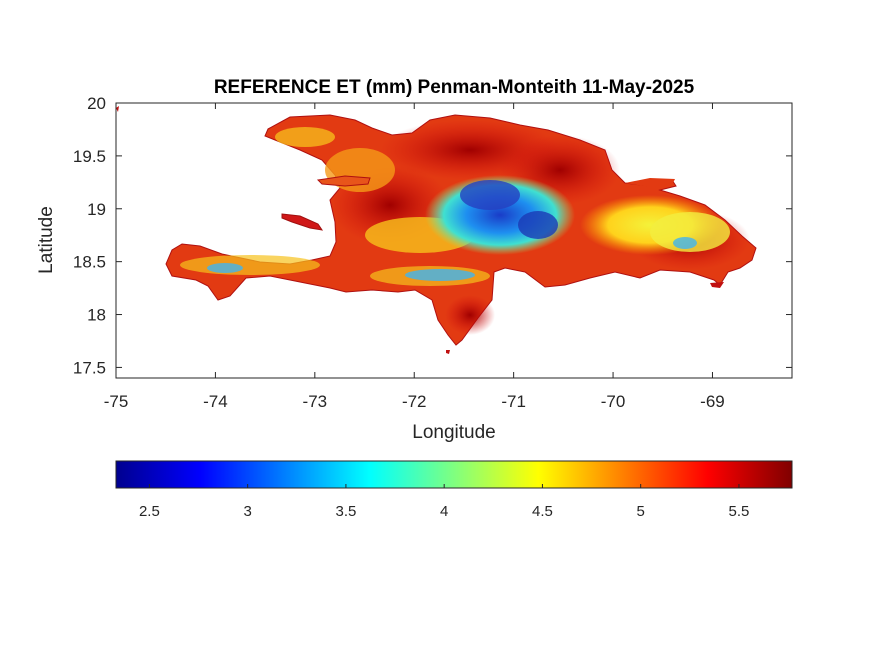  Describe the element at coordinates (641, 511) in the screenshot. I see `colorbar-tick-label: 5` at that location.